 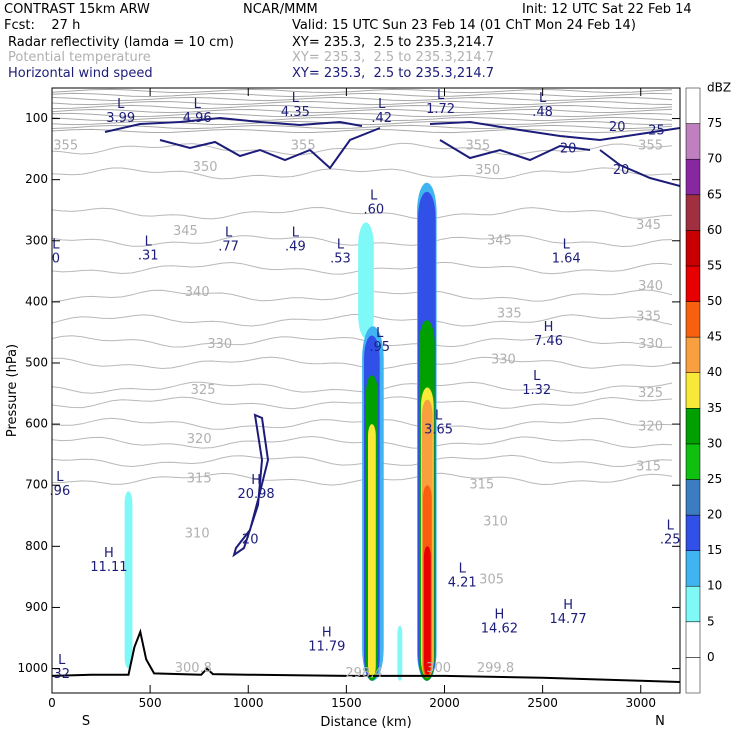 I want to click on colorbar-label: 25, so click(x=714, y=479).